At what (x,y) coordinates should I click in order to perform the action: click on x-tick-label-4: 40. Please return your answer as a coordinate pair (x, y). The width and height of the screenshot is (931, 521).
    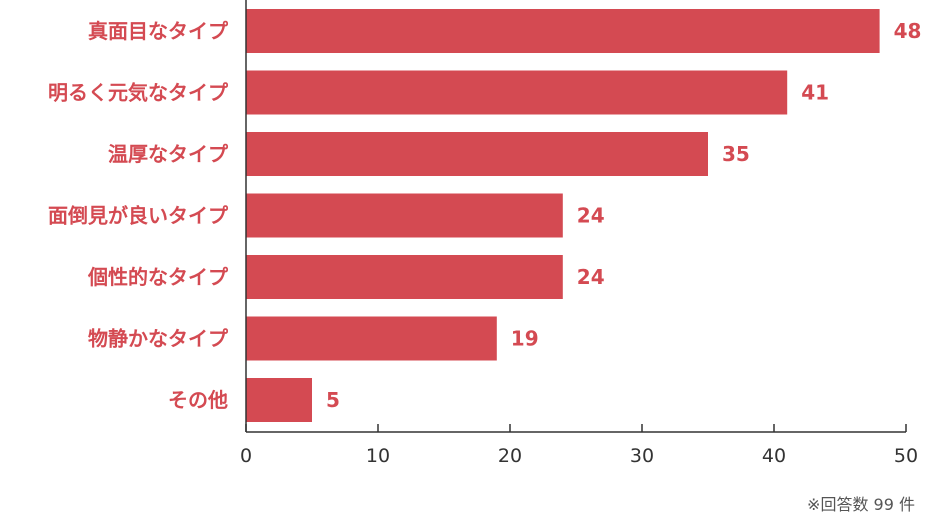
    Looking at the image, I should click on (774, 456).